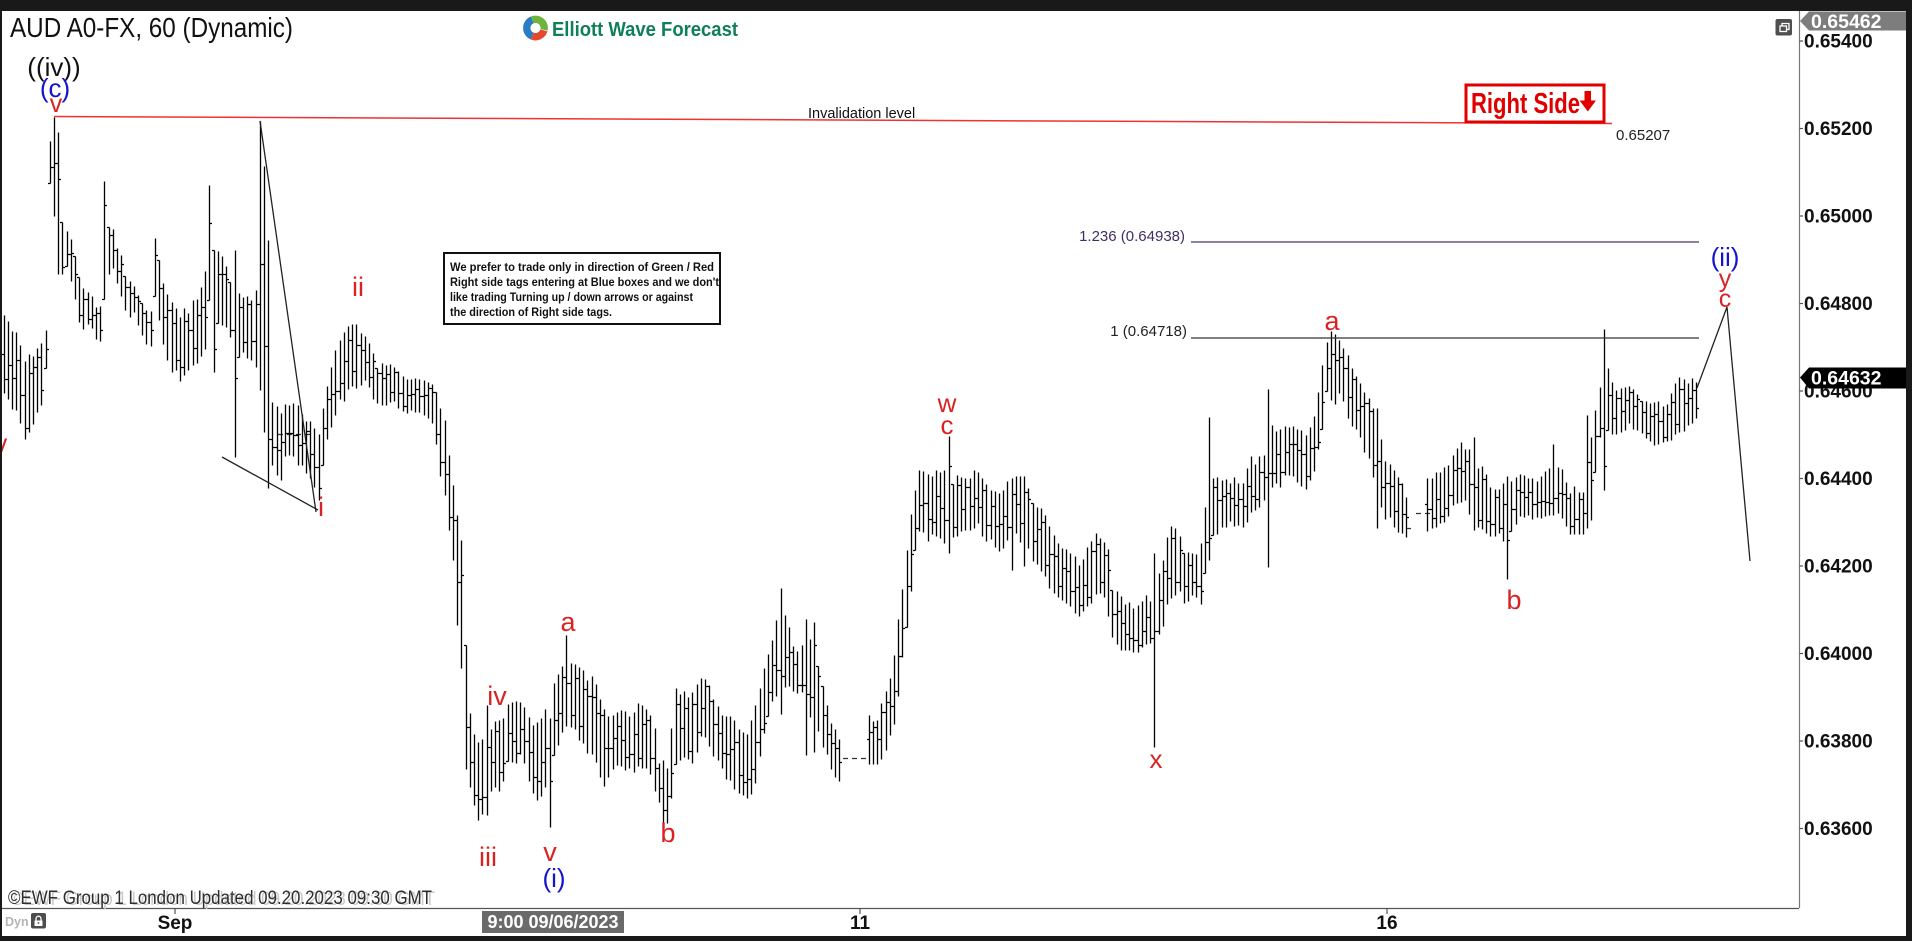 This screenshot has height=941, width=1912. Describe the element at coordinates (947, 403) in the screenshot. I see `svg-text: w` at that location.